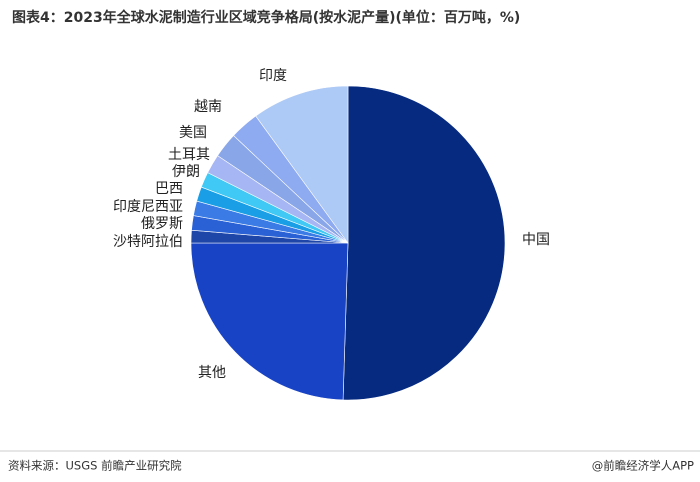  What do you see at coordinates (148, 207) in the screenshot?
I see `slice-label: 印度尼西亚` at bounding box center [148, 207].